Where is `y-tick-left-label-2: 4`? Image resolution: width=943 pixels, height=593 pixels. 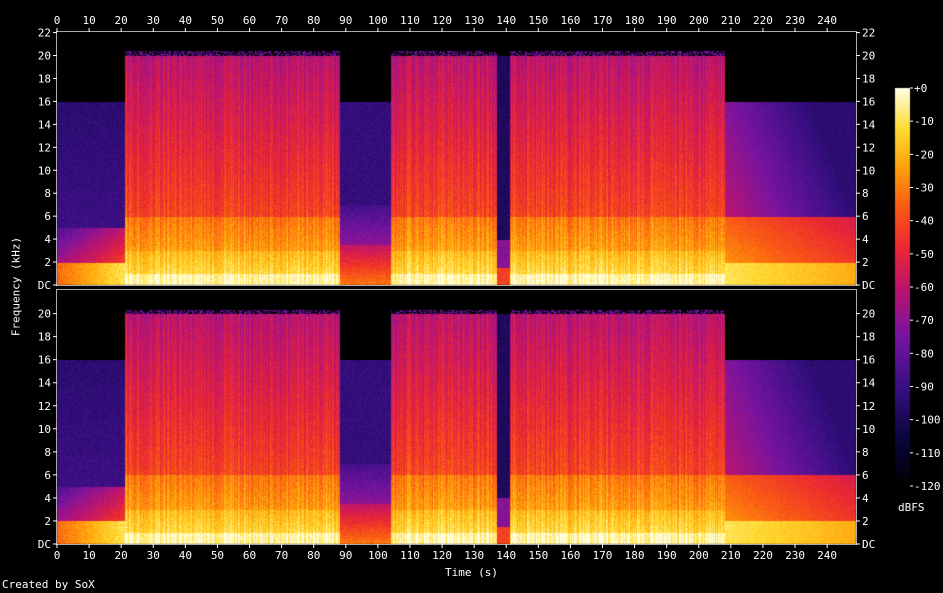 y-tick-left-label-2: 4 is located at coordinates (47, 498).